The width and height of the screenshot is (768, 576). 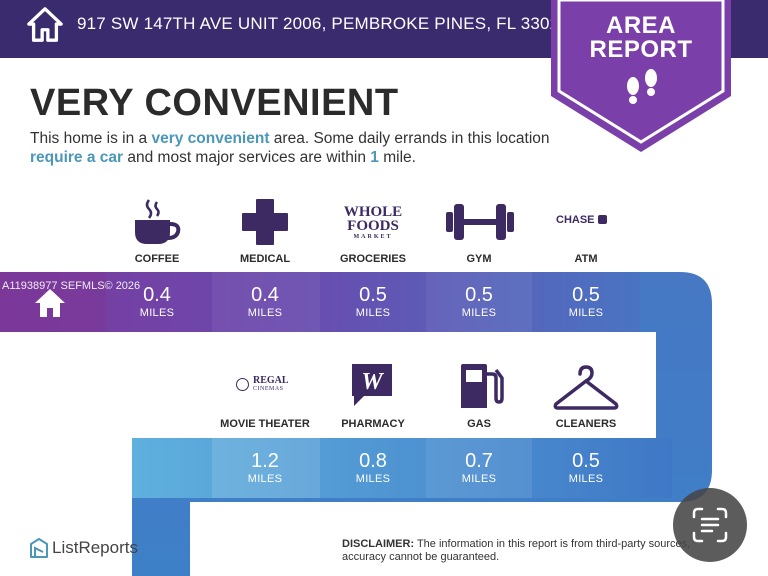 What do you see at coordinates (45, 24) in the screenshot?
I see `home-icon` at bounding box center [45, 24].